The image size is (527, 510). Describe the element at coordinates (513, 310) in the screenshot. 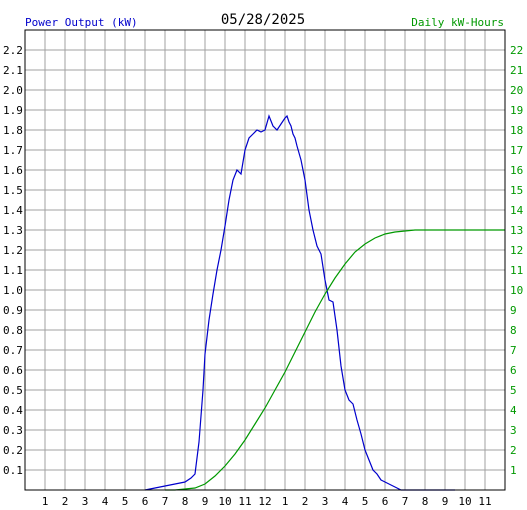

I see `right-tick-label: 9` at that location.